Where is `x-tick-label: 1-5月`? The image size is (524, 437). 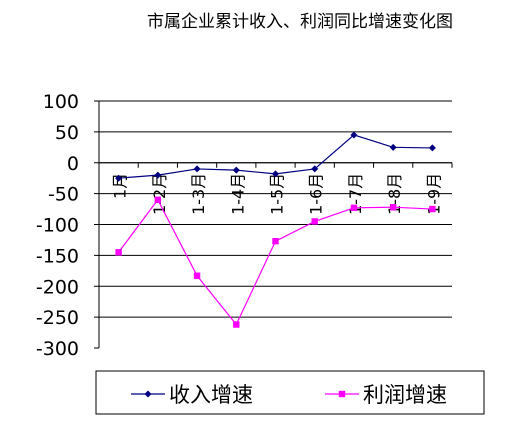
x-tick-label: 1-5月 is located at coordinates (277, 194).